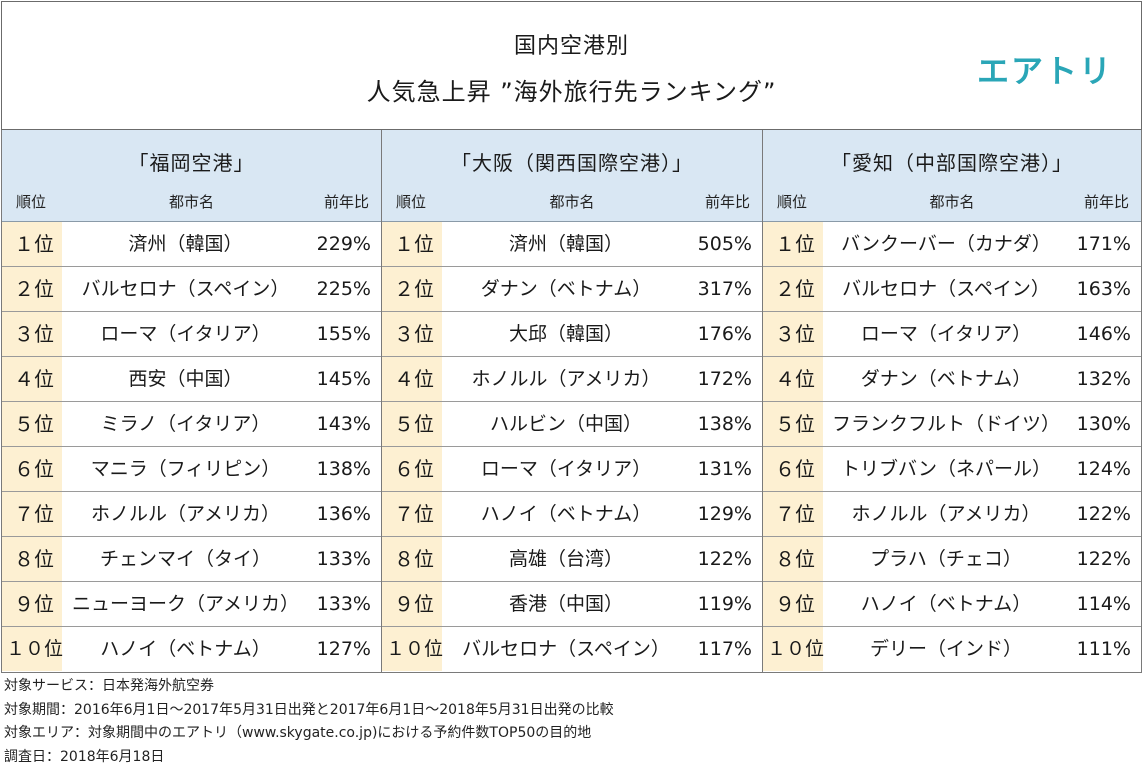 The image size is (1144, 770). I want to click on table-row: ４位 ホノルル（アメリカ） 172%, so click(572, 379).